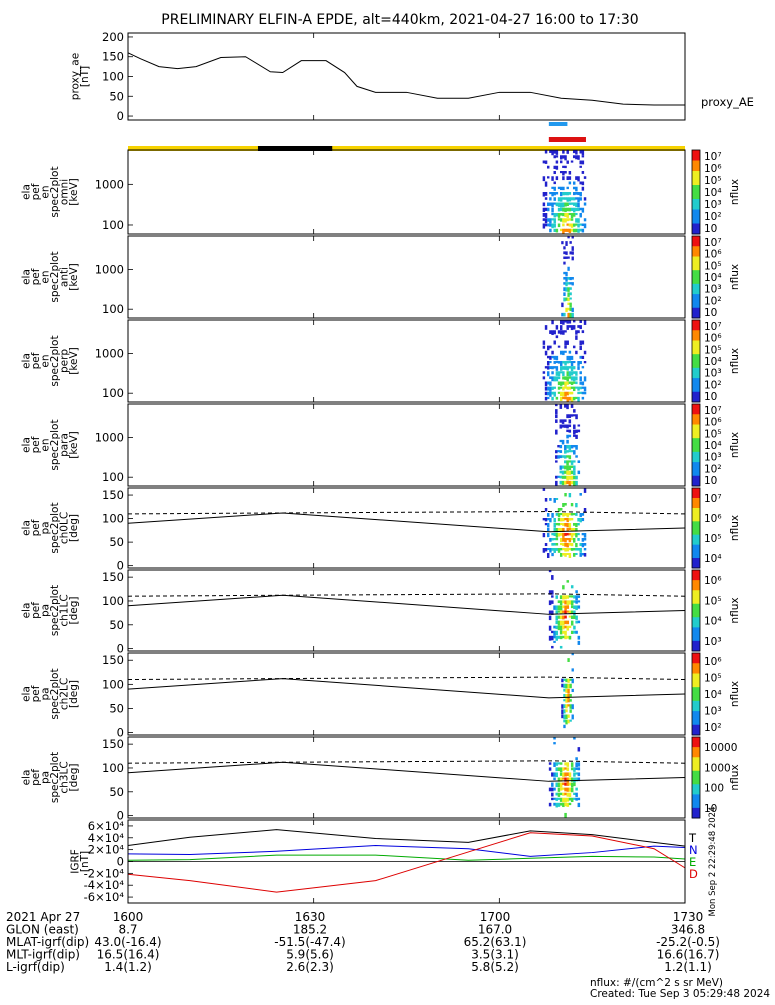 Image resolution: width=775 pixels, height=1005 pixels. I want to click on panel-ylabel-ch1LC: pa, so click(45, 610).